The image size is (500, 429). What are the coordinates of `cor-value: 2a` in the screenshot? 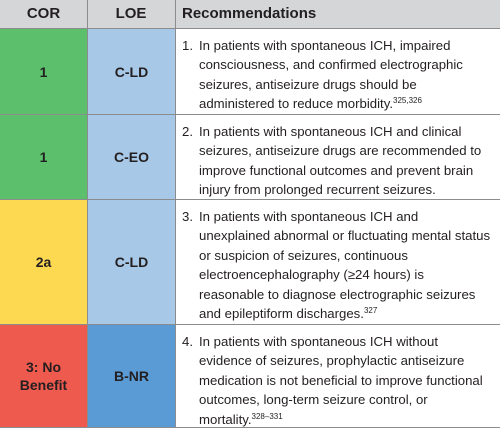 It's located at (43, 262).